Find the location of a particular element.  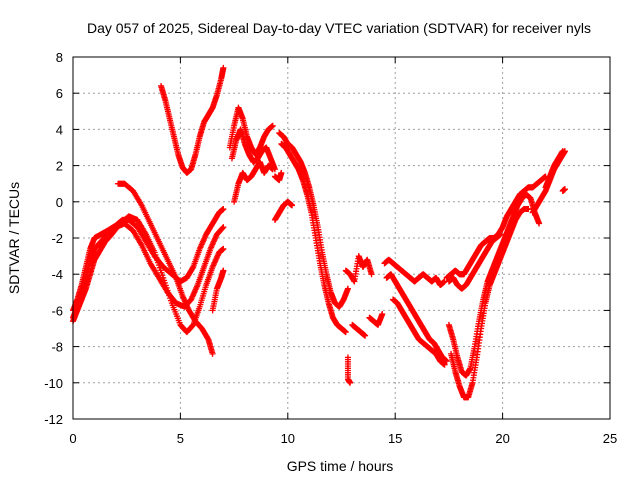

x-tick-label: 0 is located at coordinates (72, 438).